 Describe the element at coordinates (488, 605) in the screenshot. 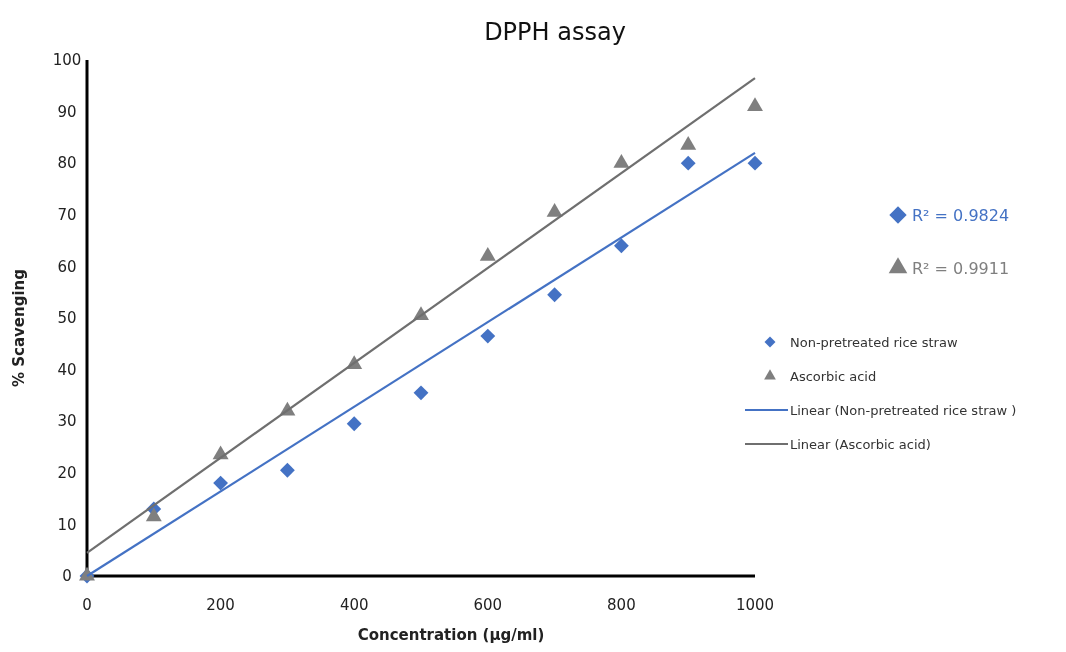

I see `x-tick-label: 600` at that location.